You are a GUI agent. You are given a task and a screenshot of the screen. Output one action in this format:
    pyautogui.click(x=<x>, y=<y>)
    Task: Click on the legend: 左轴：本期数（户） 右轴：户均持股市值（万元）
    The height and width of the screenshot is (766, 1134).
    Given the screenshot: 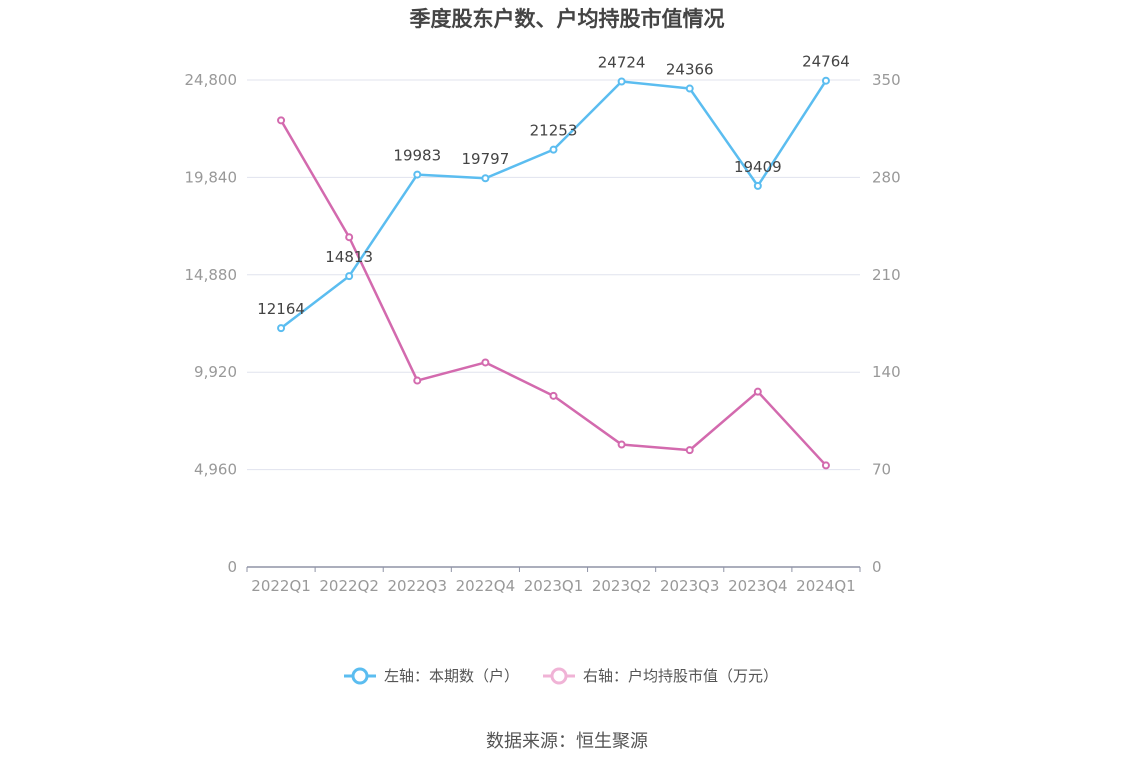 What is the action you would take?
    pyautogui.click(x=561, y=676)
    